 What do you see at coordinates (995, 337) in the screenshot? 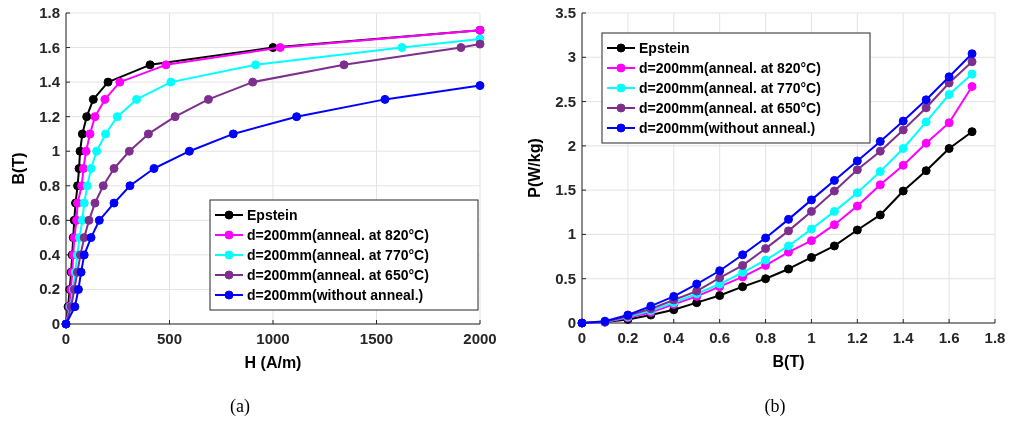
I see `x-tick-label: 1.8` at bounding box center [995, 337].